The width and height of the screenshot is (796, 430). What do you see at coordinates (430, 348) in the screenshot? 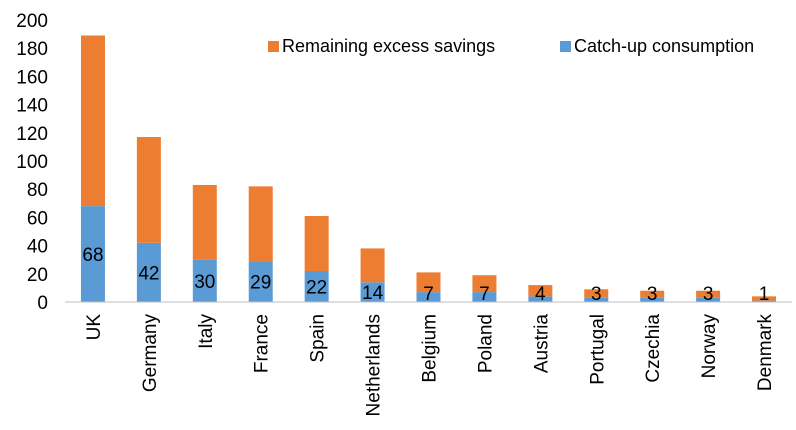
I see `x-category-label: Belgium` at bounding box center [430, 348].